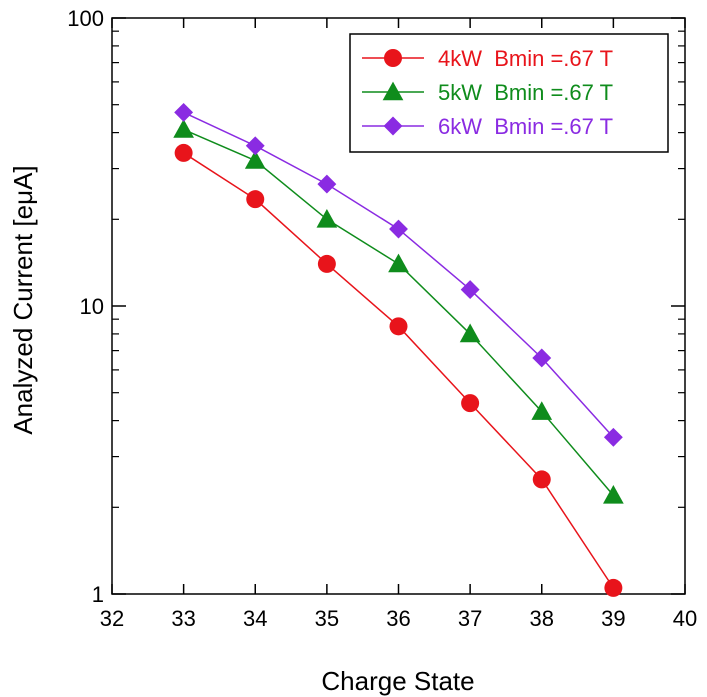 The height and width of the screenshot is (697, 707). I want to click on x-tick-label: 36, so click(398, 618).